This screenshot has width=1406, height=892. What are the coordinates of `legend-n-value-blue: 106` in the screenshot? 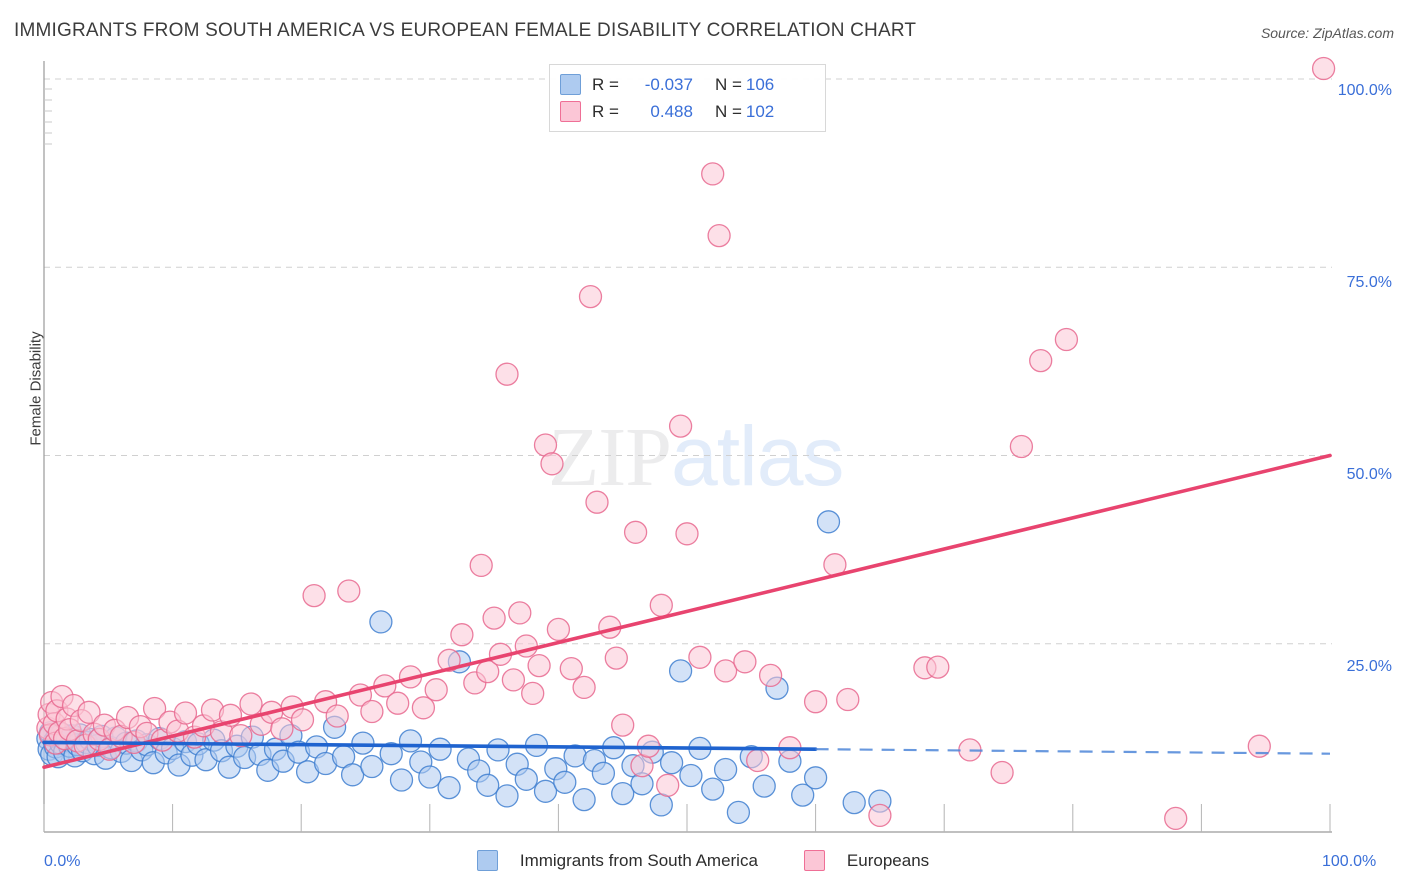 It's located at (760, 84).